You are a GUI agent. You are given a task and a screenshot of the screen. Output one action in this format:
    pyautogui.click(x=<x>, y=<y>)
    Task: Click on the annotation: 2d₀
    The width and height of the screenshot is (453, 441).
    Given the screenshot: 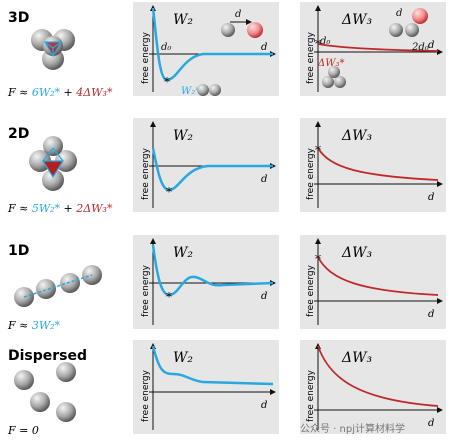 What is the action you would take?
    pyautogui.click(x=420, y=47)
    